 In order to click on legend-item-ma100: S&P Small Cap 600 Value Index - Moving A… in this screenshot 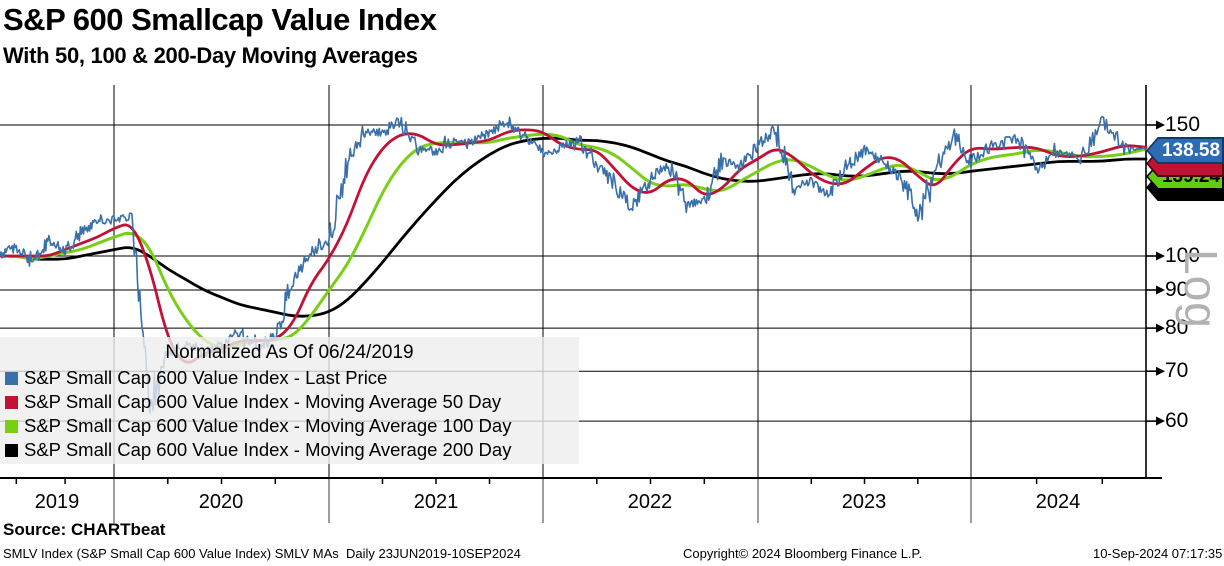, I will do `click(289, 426)`.